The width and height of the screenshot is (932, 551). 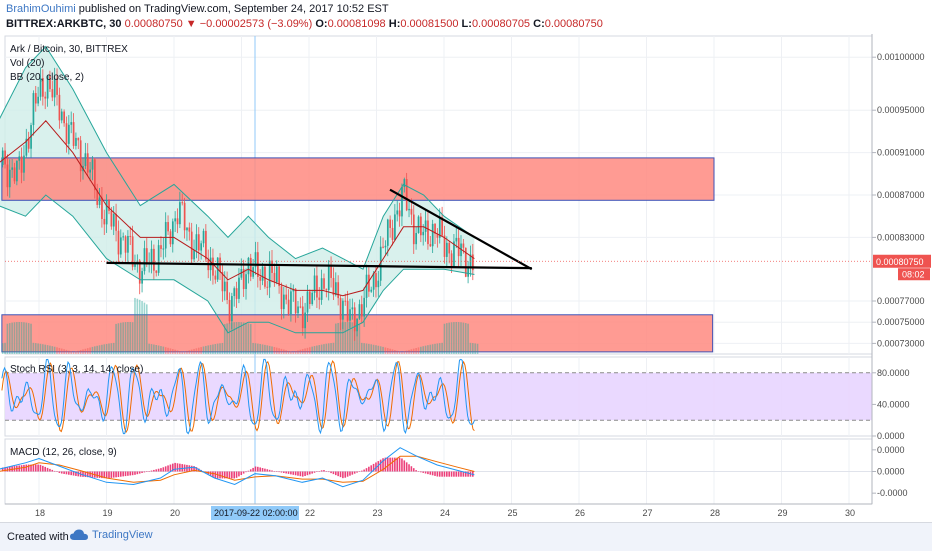 What do you see at coordinates (27, 63) in the screenshot?
I see `vol-indicator-label: Vol (20)` at bounding box center [27, 63].